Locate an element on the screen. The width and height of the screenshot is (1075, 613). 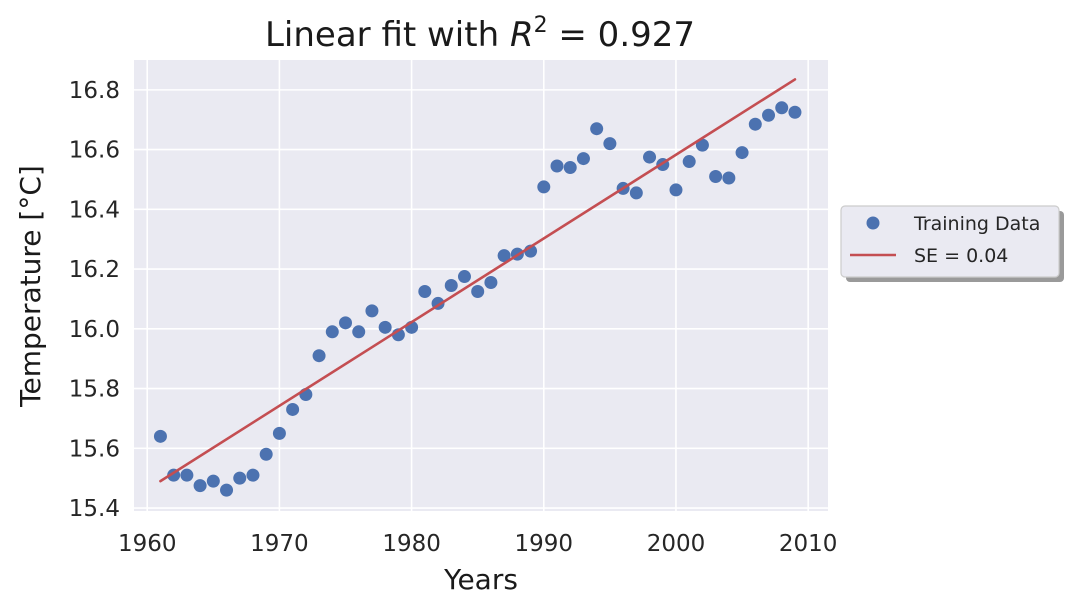
legend: Training Data SE = 0.04 is located at coordinates (952, 243).